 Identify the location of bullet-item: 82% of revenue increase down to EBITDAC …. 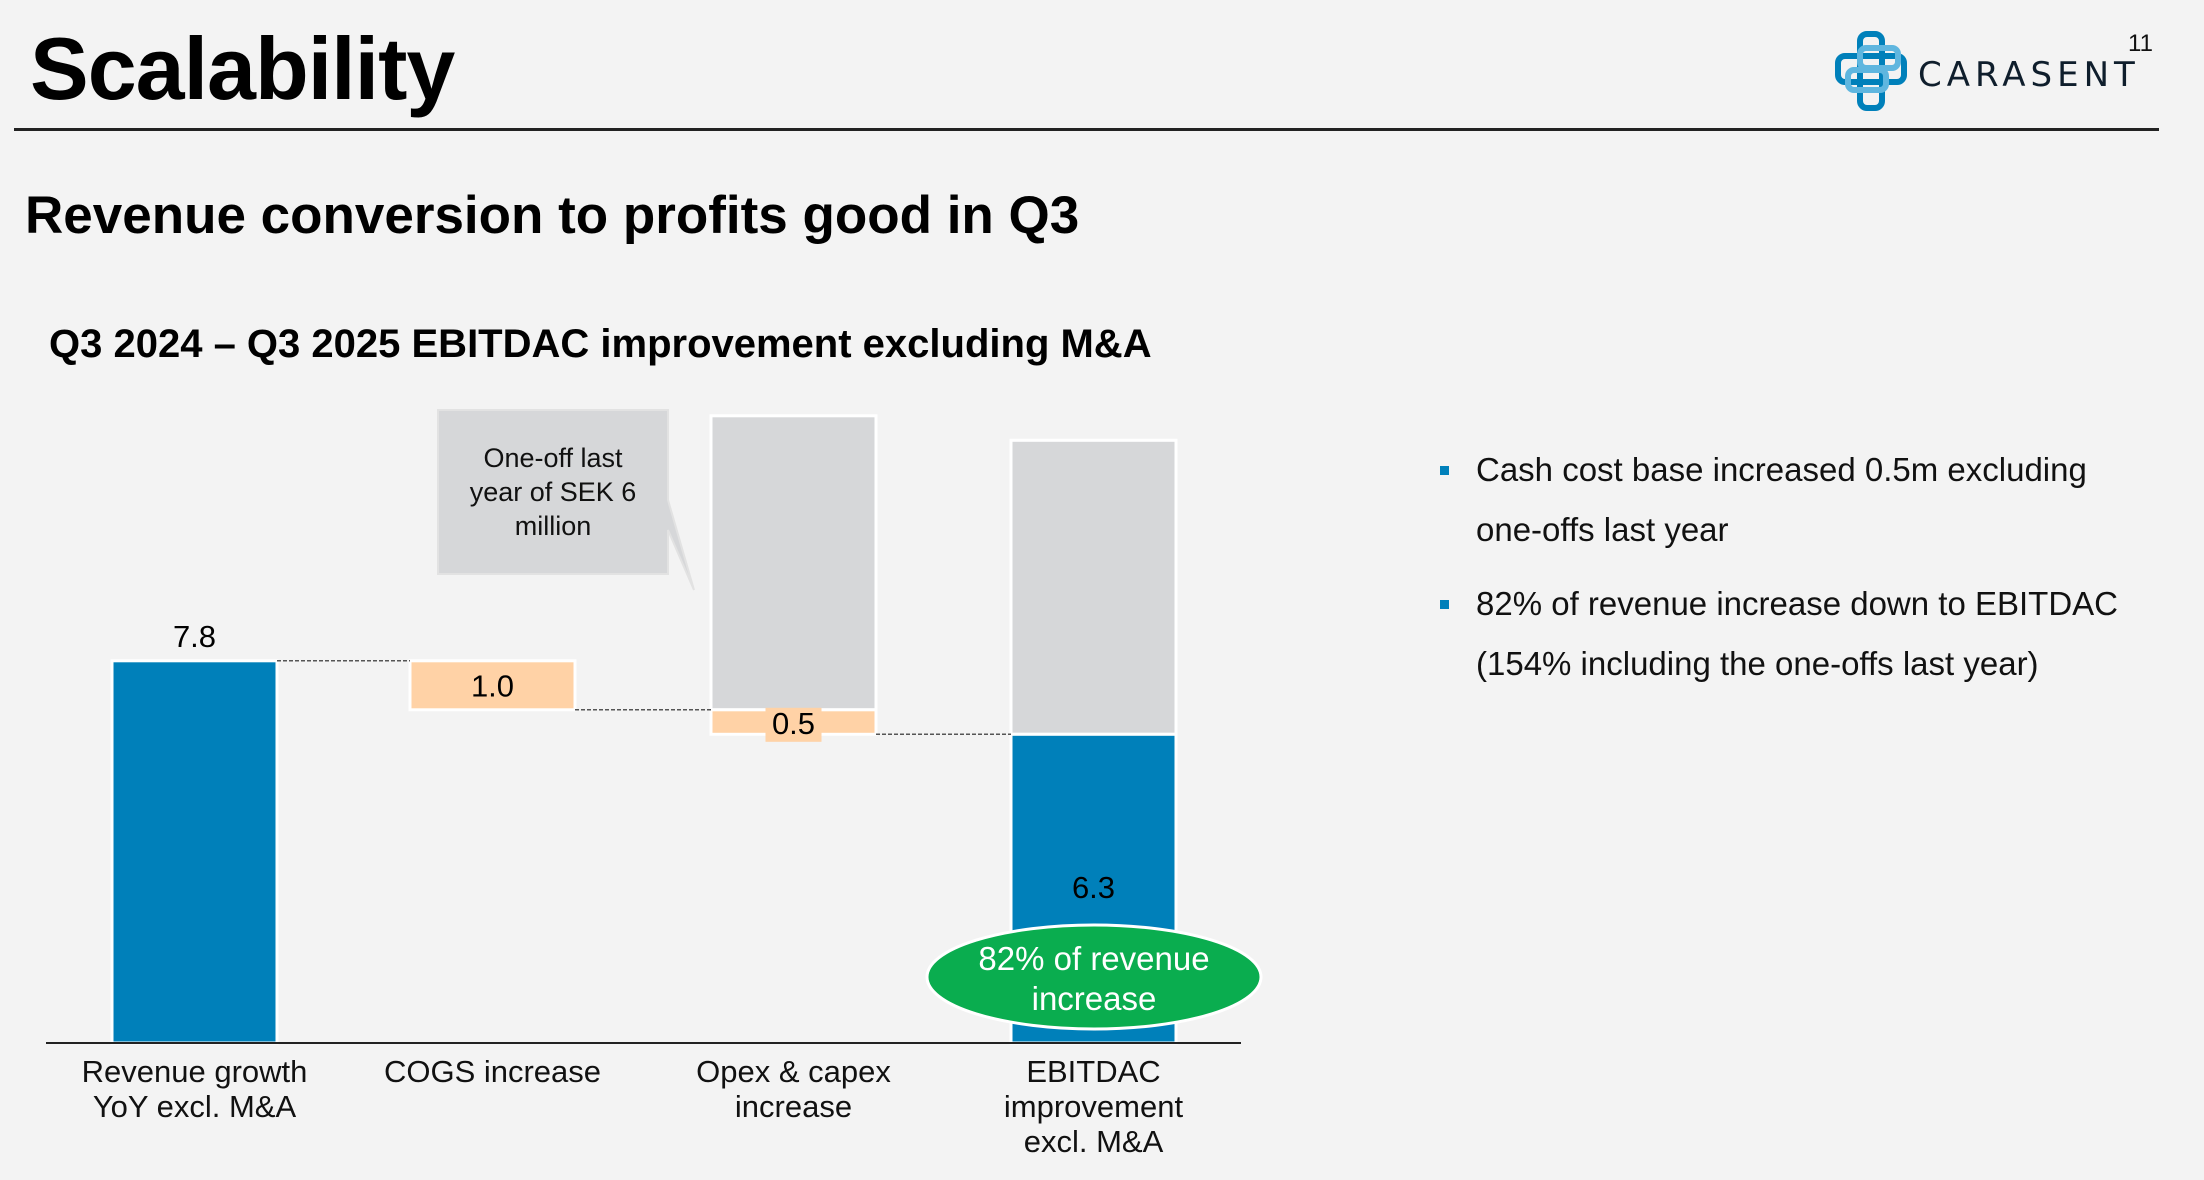
(1790, 634).